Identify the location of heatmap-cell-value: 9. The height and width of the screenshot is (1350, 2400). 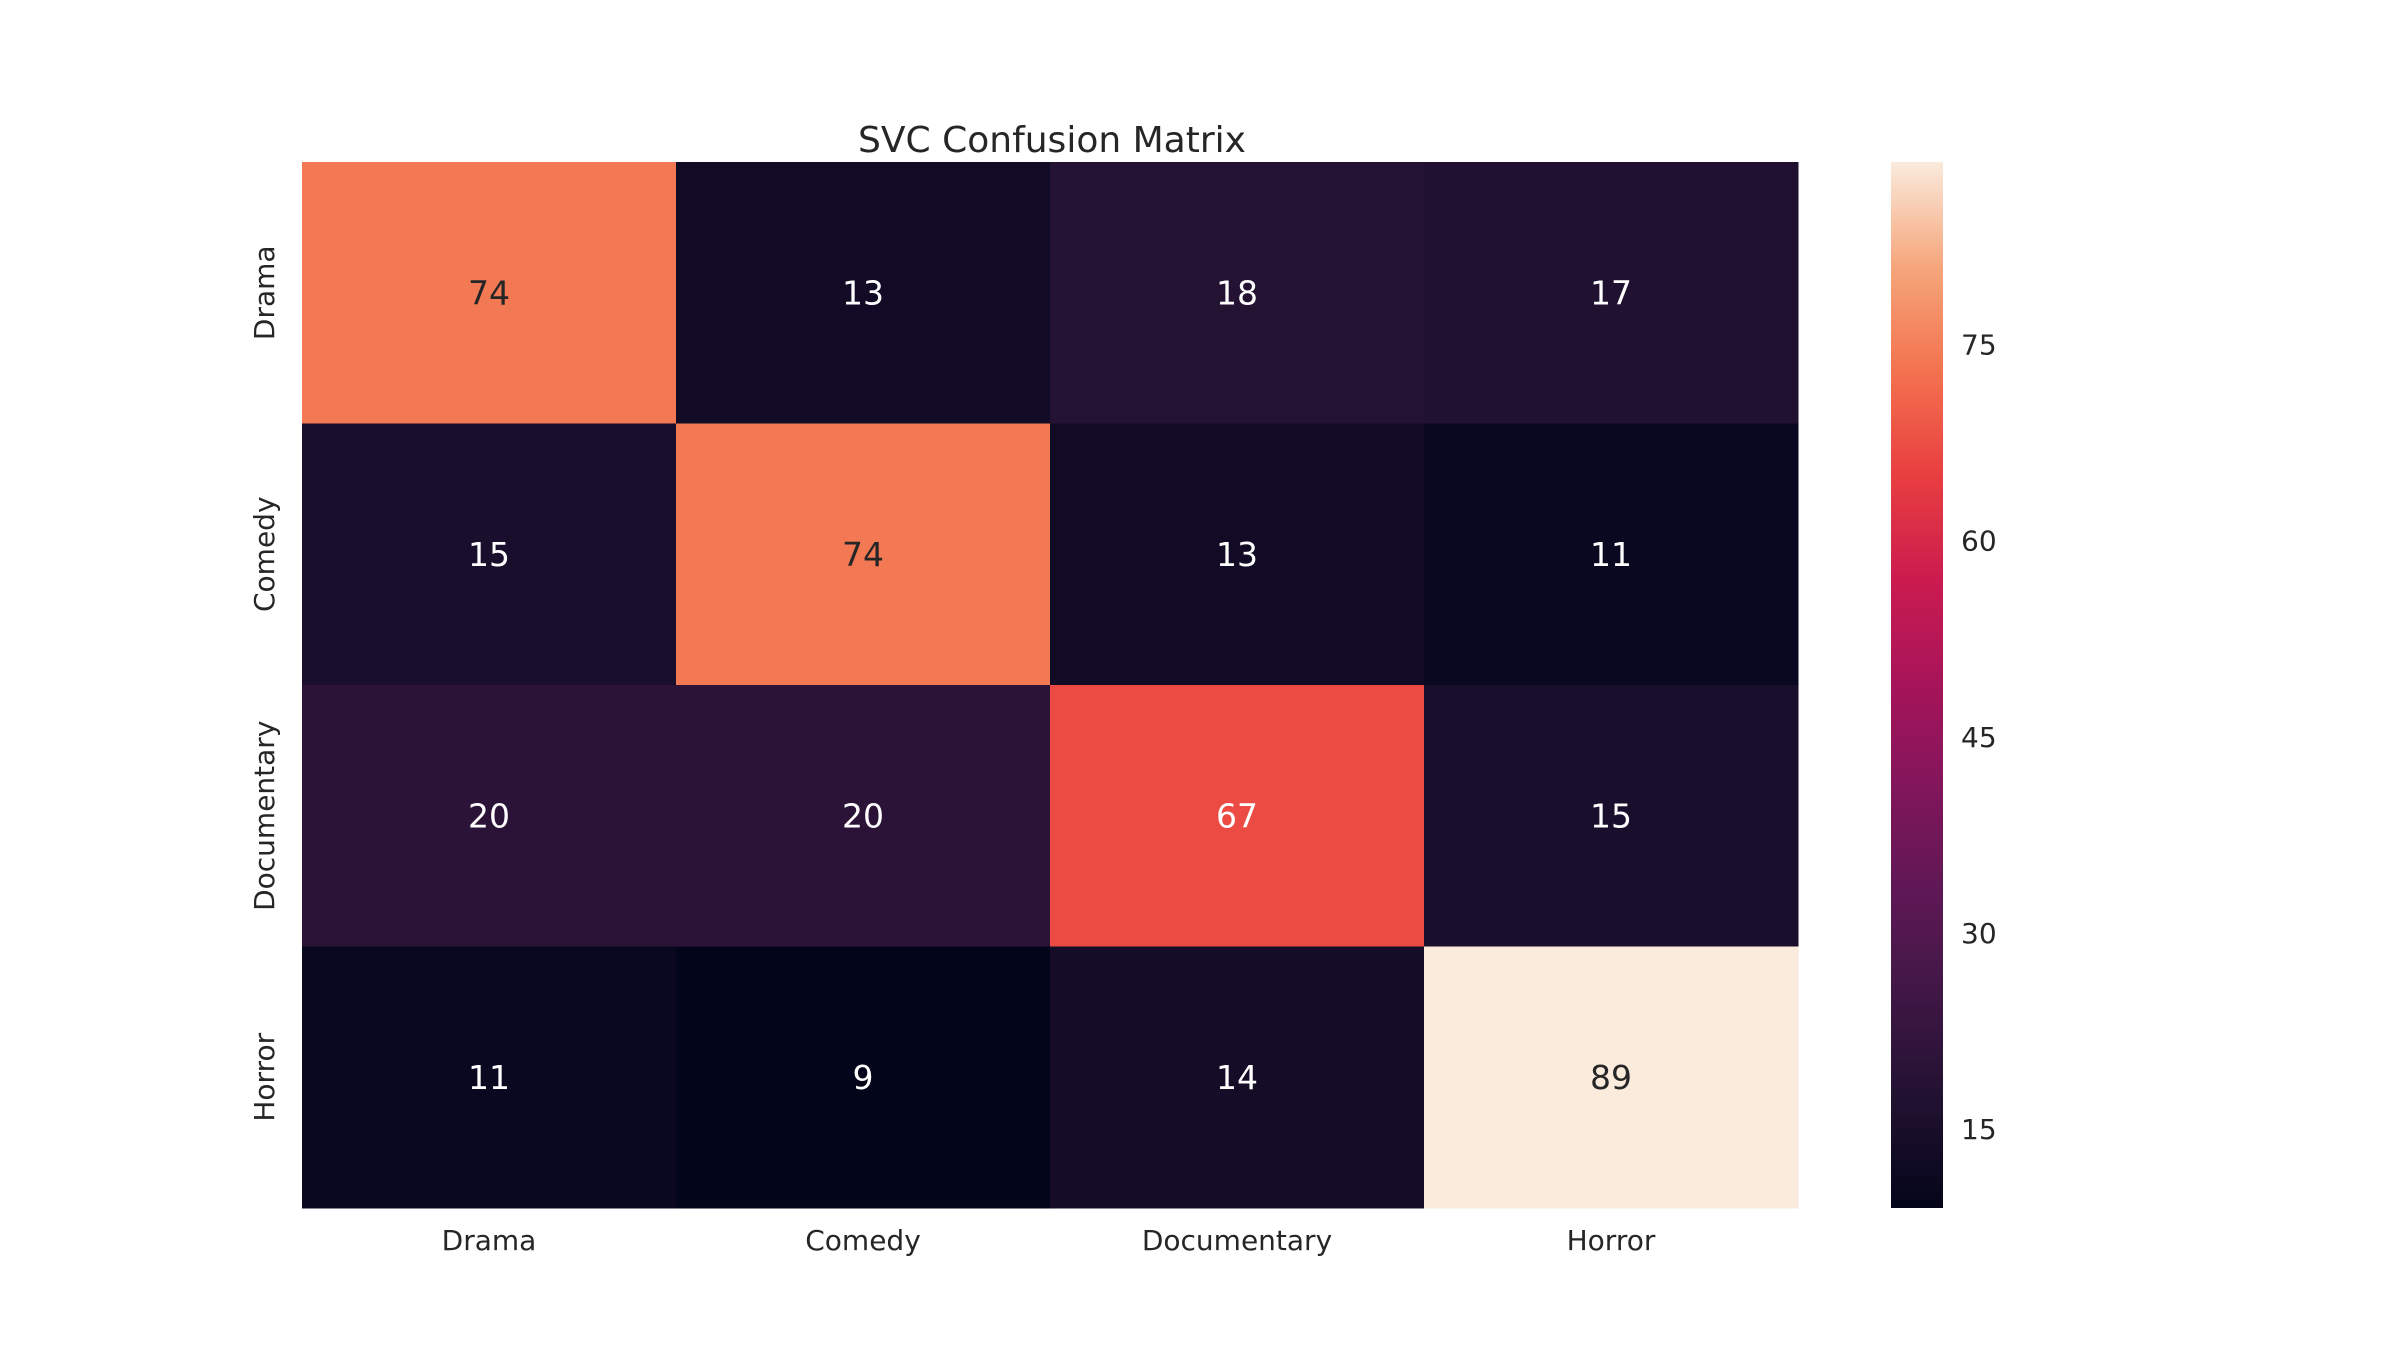
(863, 1077).